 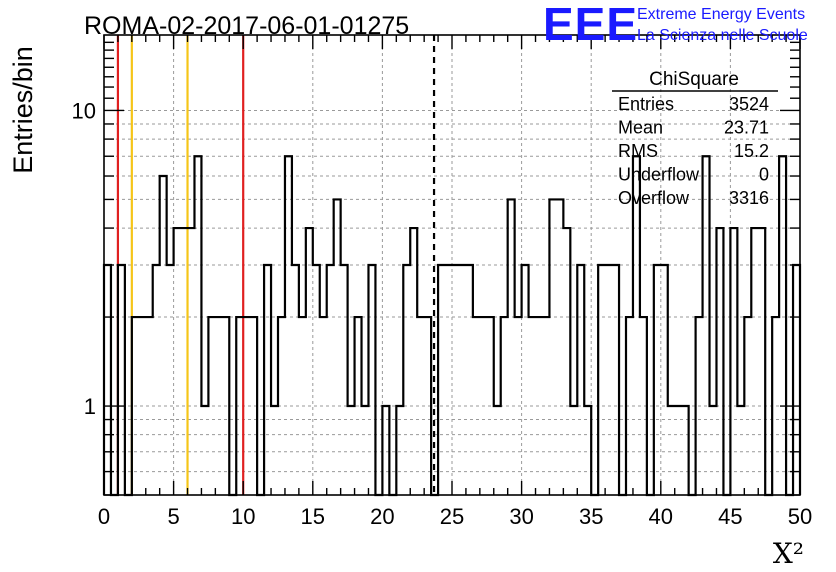 What do you see at coordinates (638, 151) in the screenshot?
I see `stats-label: RMS` at bounding box center [638, 151].